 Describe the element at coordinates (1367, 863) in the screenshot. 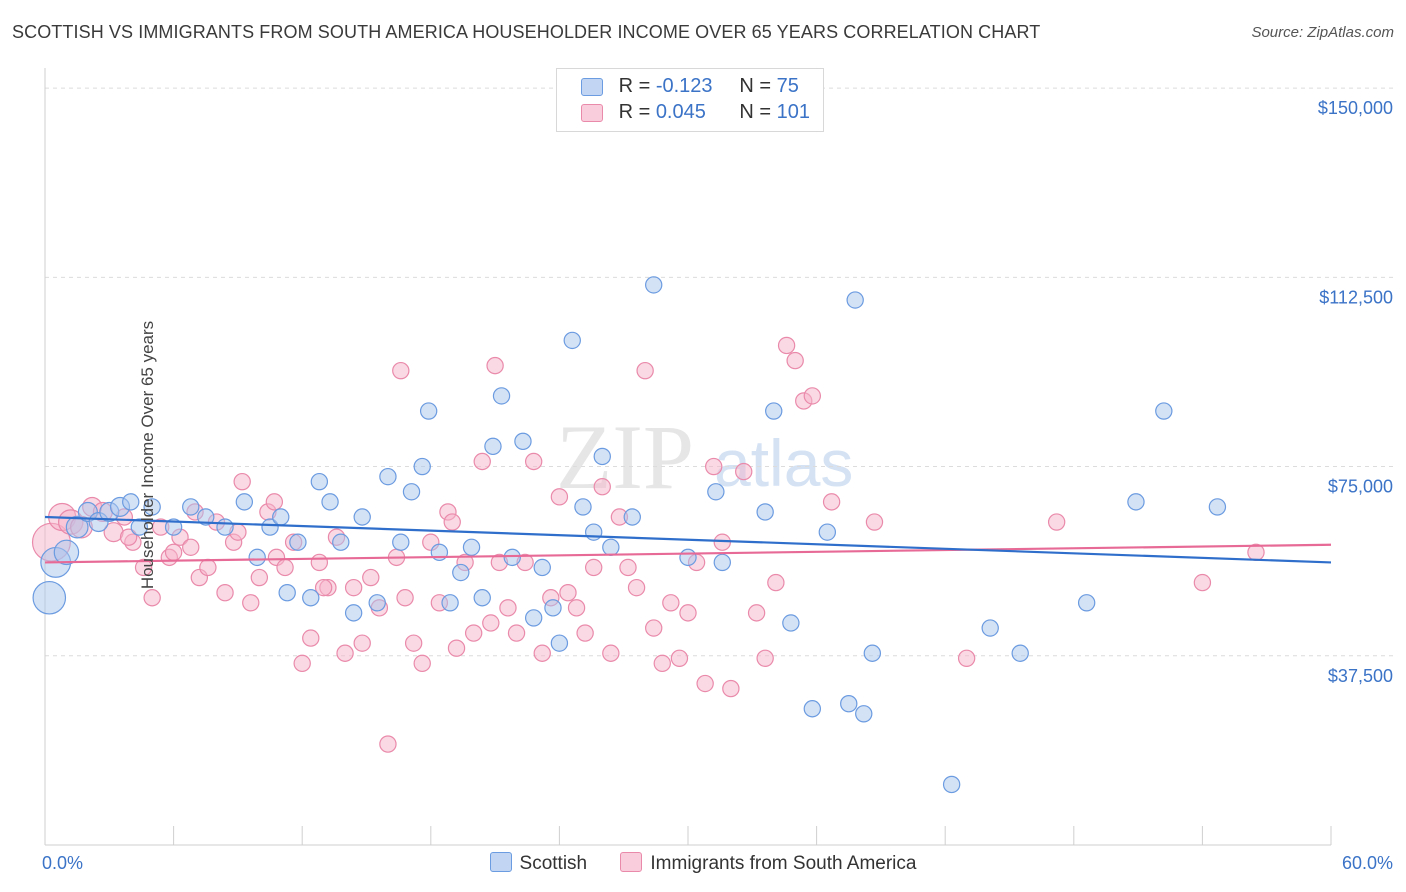

I see `x-tick-label-max: 60.0%` at that location.